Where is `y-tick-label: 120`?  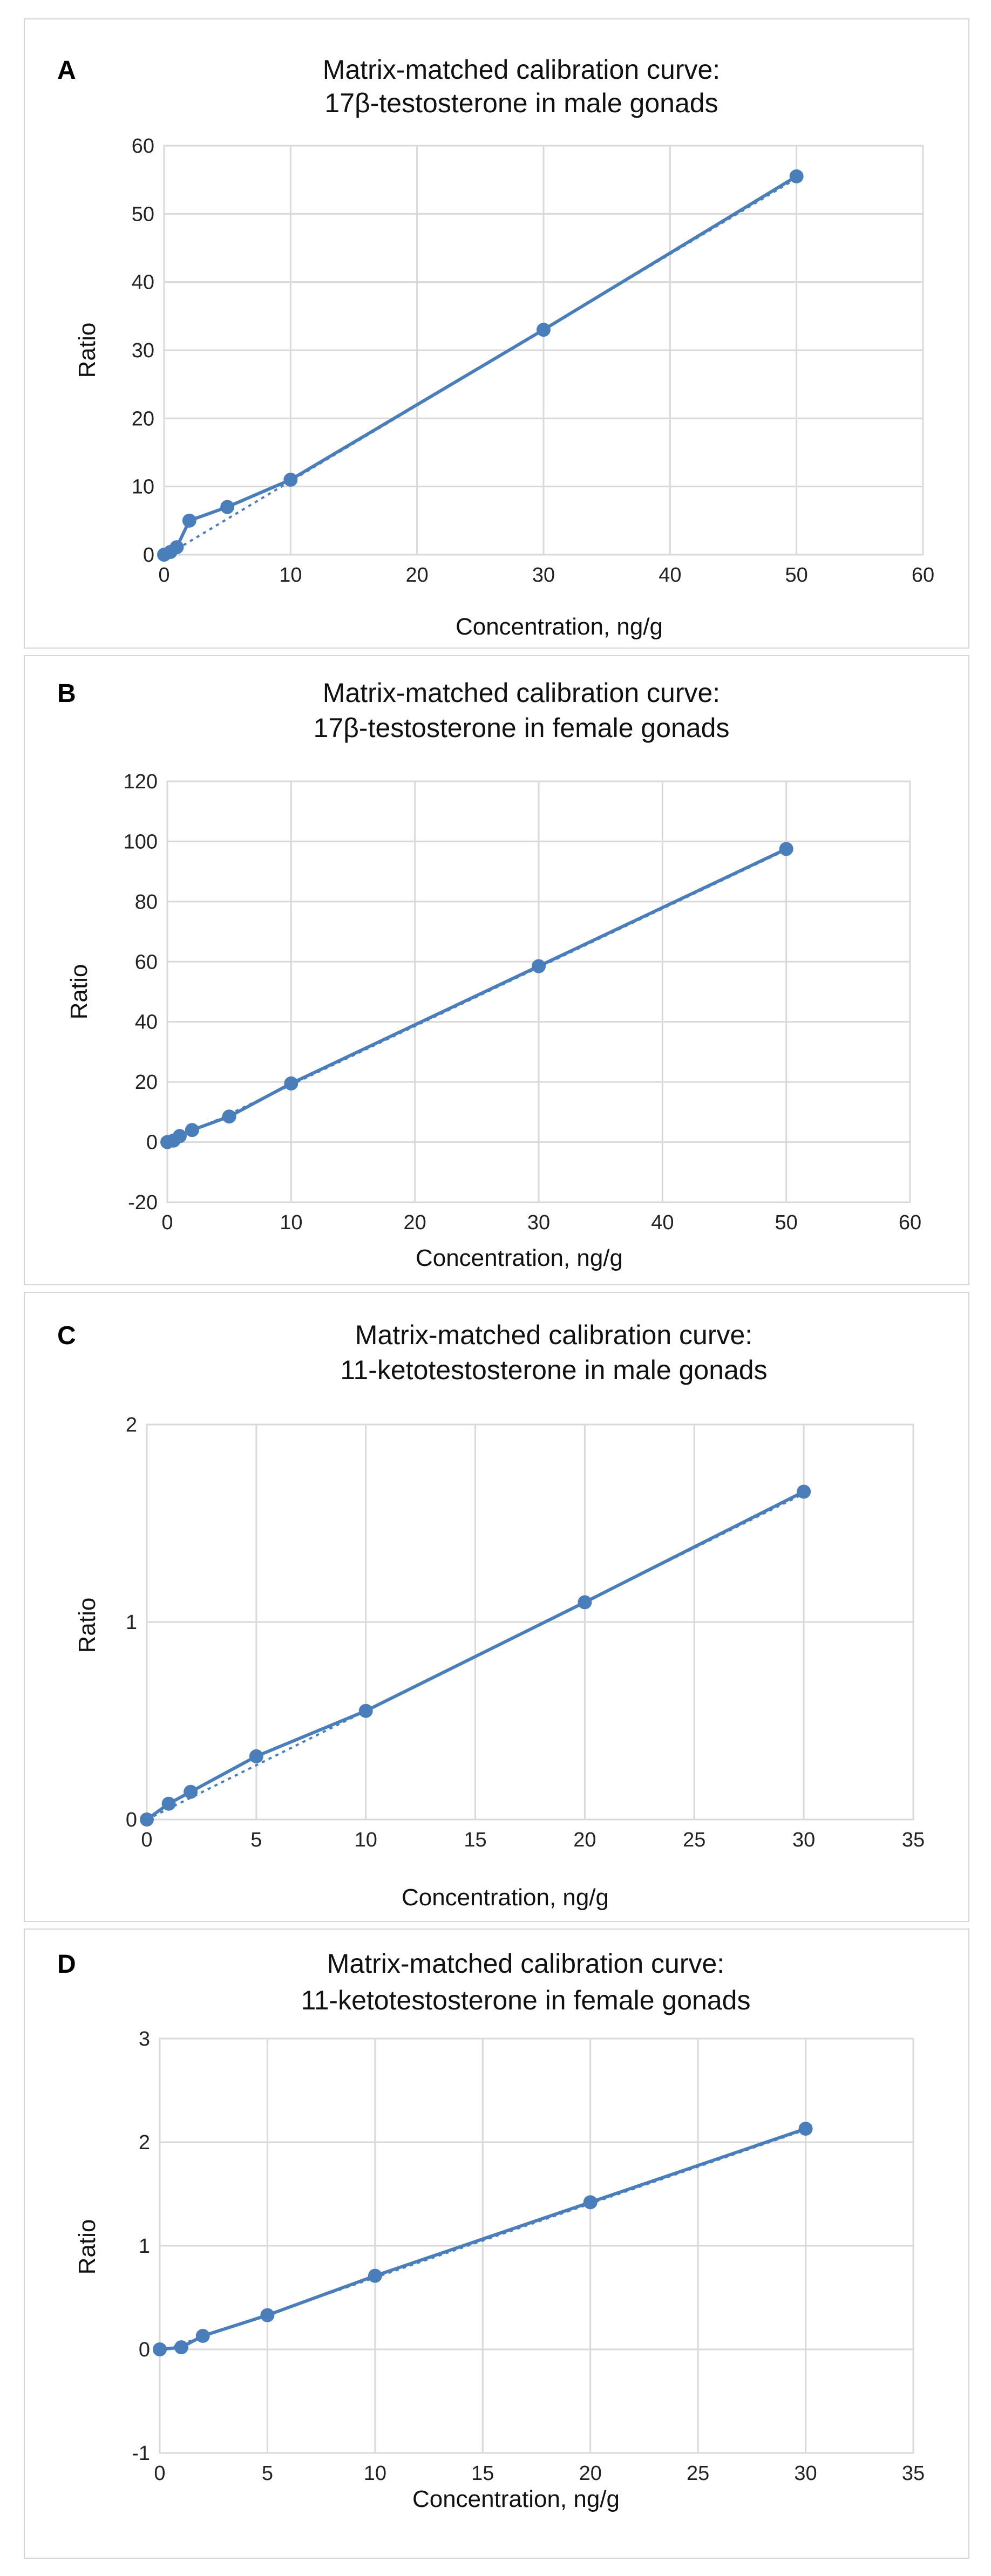 y-tick-label: 120 is located at coordinates (141, 782).